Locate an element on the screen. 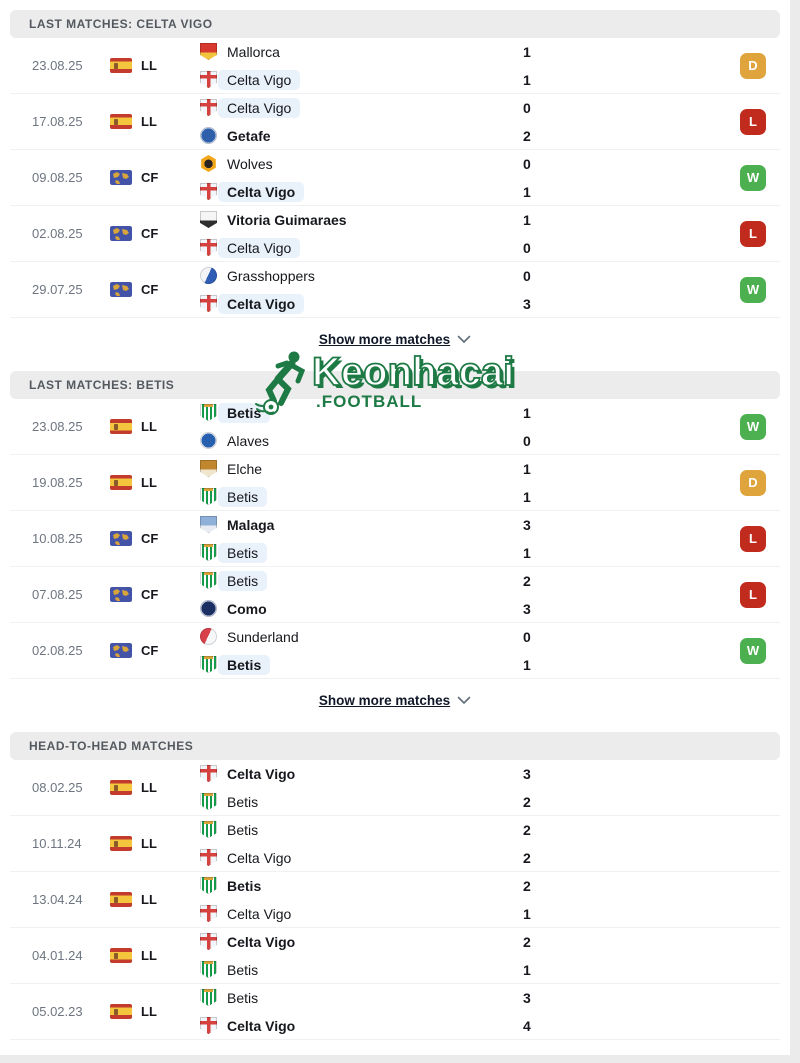  result-badge-l: L is located at coordinates (753, 538).